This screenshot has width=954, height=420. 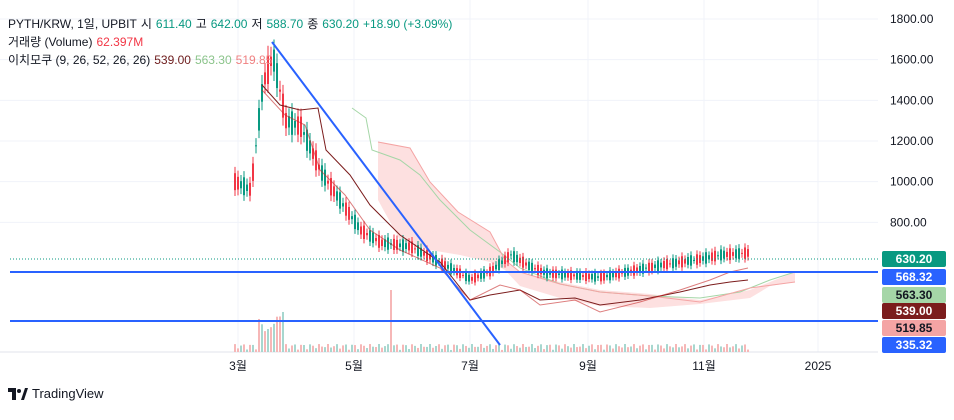 What do you see at coordinates (79, 60) in the screenshot?
I see `ichimoku-label: 이치모쿠 (9, 26, 52, 26, 26)` at bounding box center [79, 60].